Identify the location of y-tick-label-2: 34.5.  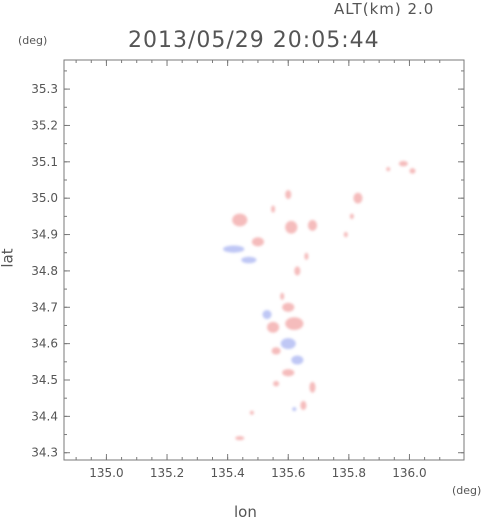
(44, 380).